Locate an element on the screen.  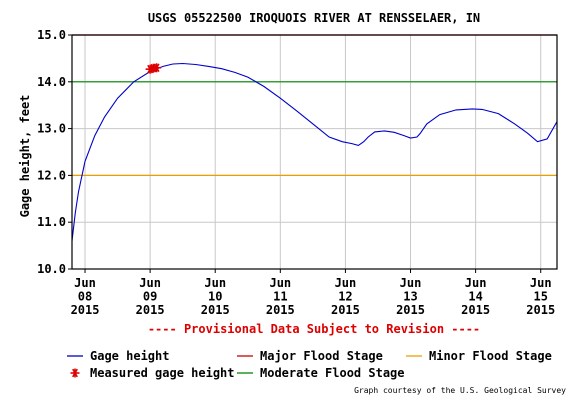
legend-label: Gage height is located at coordinates (129, 356).